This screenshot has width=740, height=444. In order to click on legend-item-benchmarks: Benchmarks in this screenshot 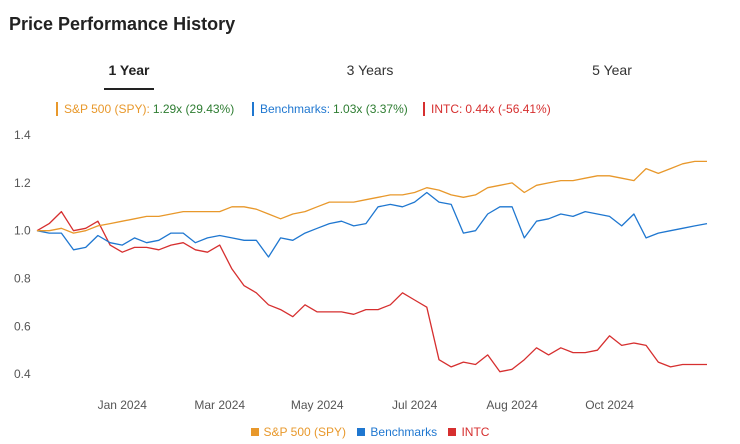, I will do `click(397, 432)`.